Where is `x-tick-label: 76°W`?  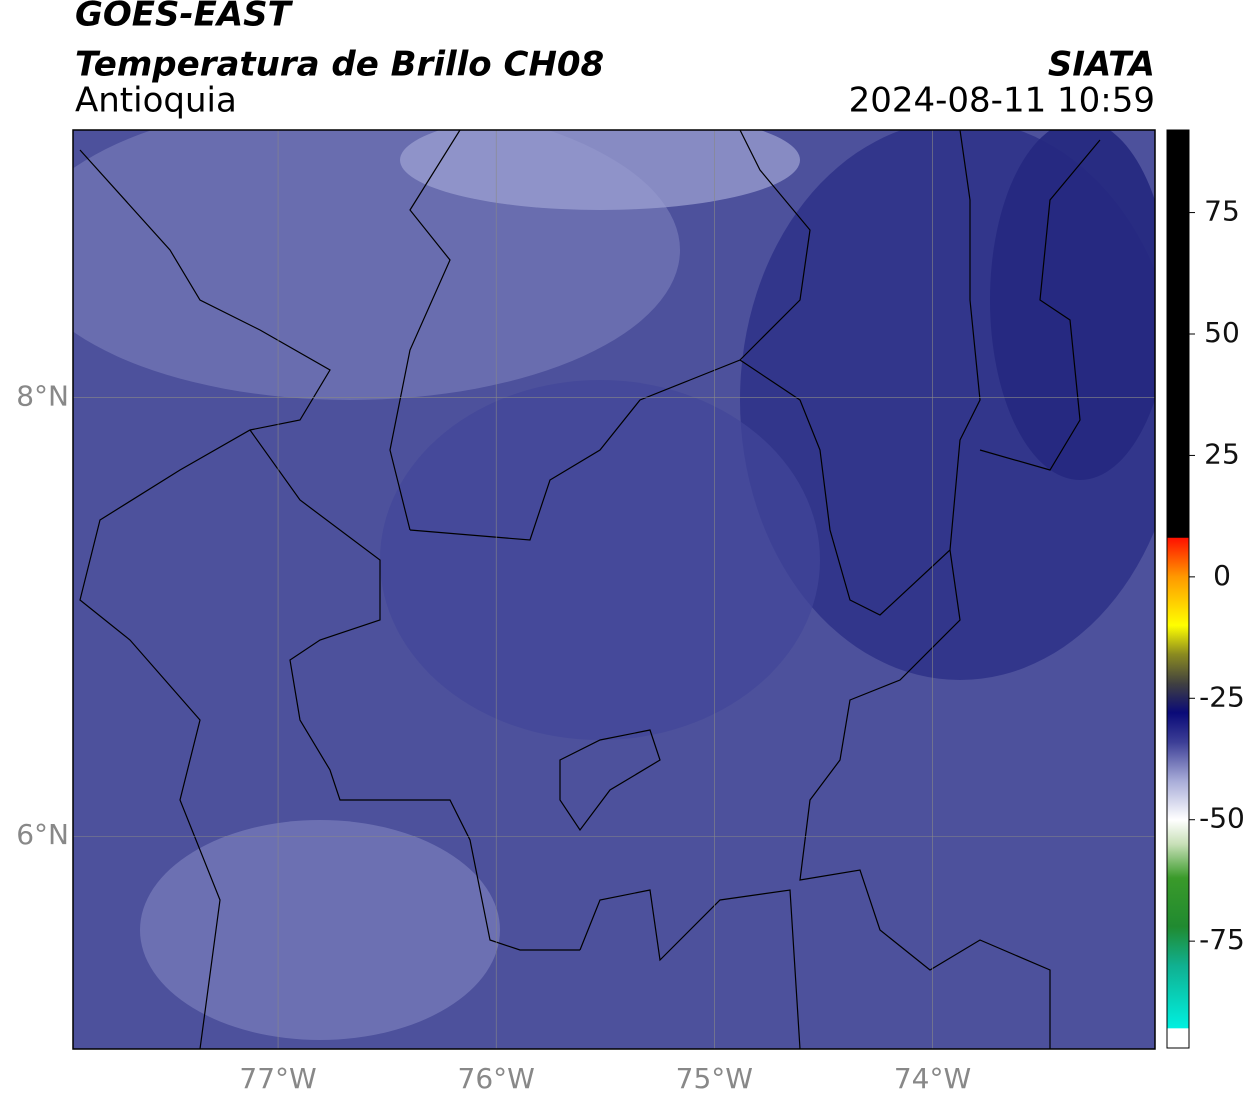 x-tick-label: 76°W is located at coordinates (496, 1078).